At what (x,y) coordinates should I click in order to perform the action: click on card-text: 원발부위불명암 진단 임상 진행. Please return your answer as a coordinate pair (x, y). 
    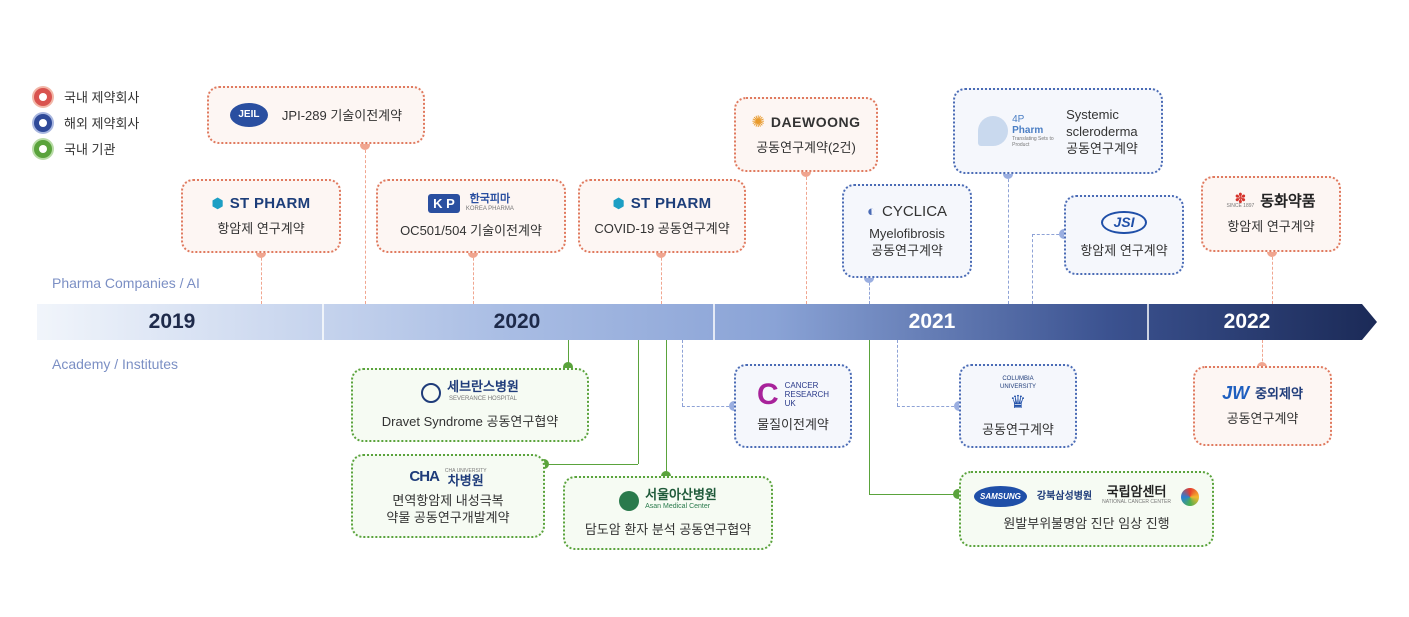
    Looking at the image, I should click on (1086, 523).